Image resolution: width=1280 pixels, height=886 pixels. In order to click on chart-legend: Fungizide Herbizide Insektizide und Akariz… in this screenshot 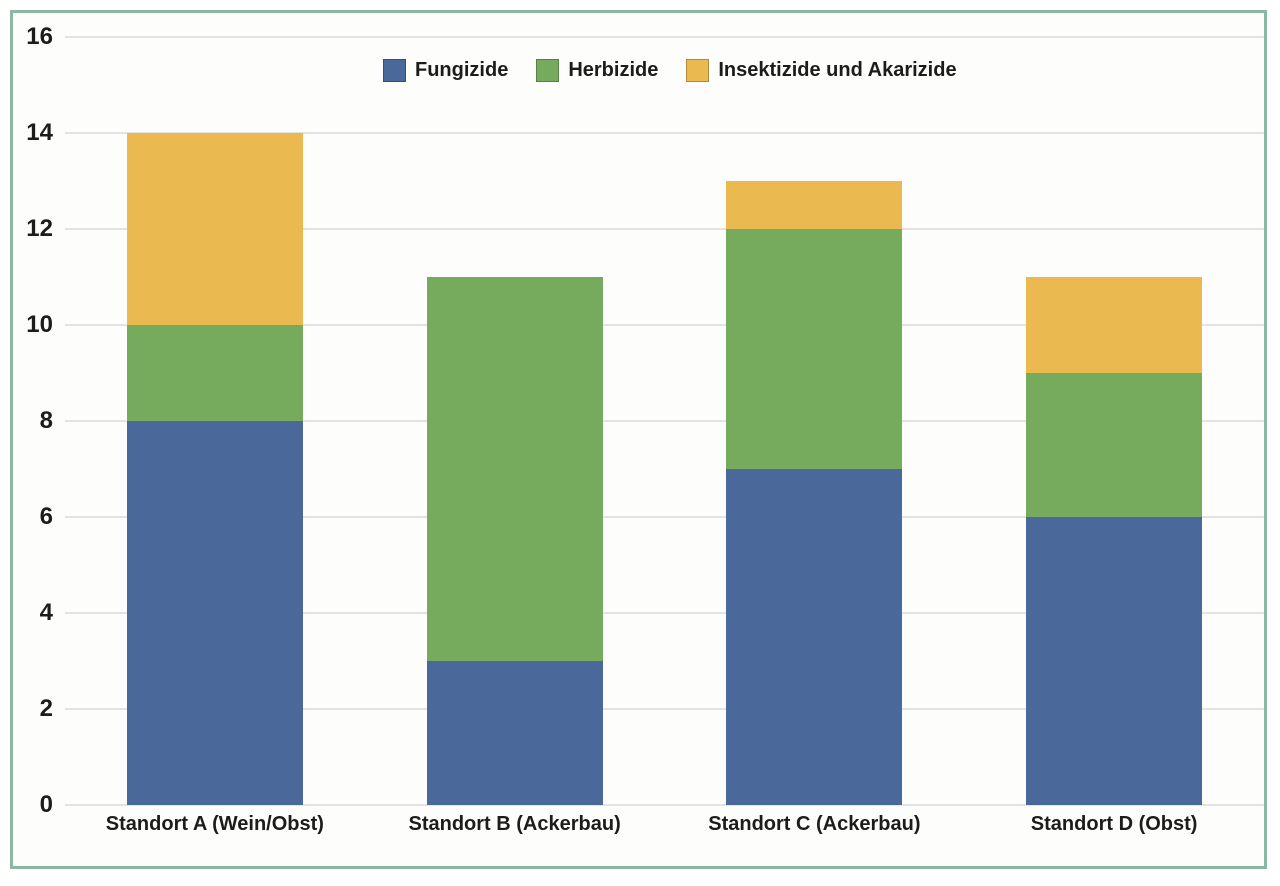, I will do `click(670, 70)`.